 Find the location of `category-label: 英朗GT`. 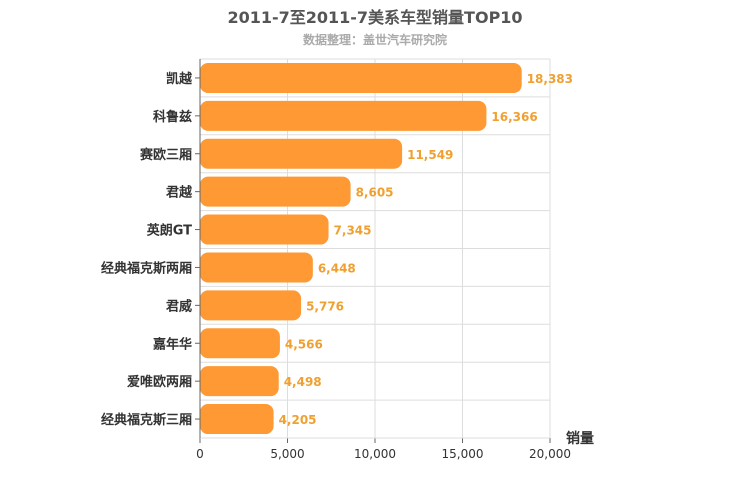

category-label: 英朗GT is located at coordinates (169, 231).